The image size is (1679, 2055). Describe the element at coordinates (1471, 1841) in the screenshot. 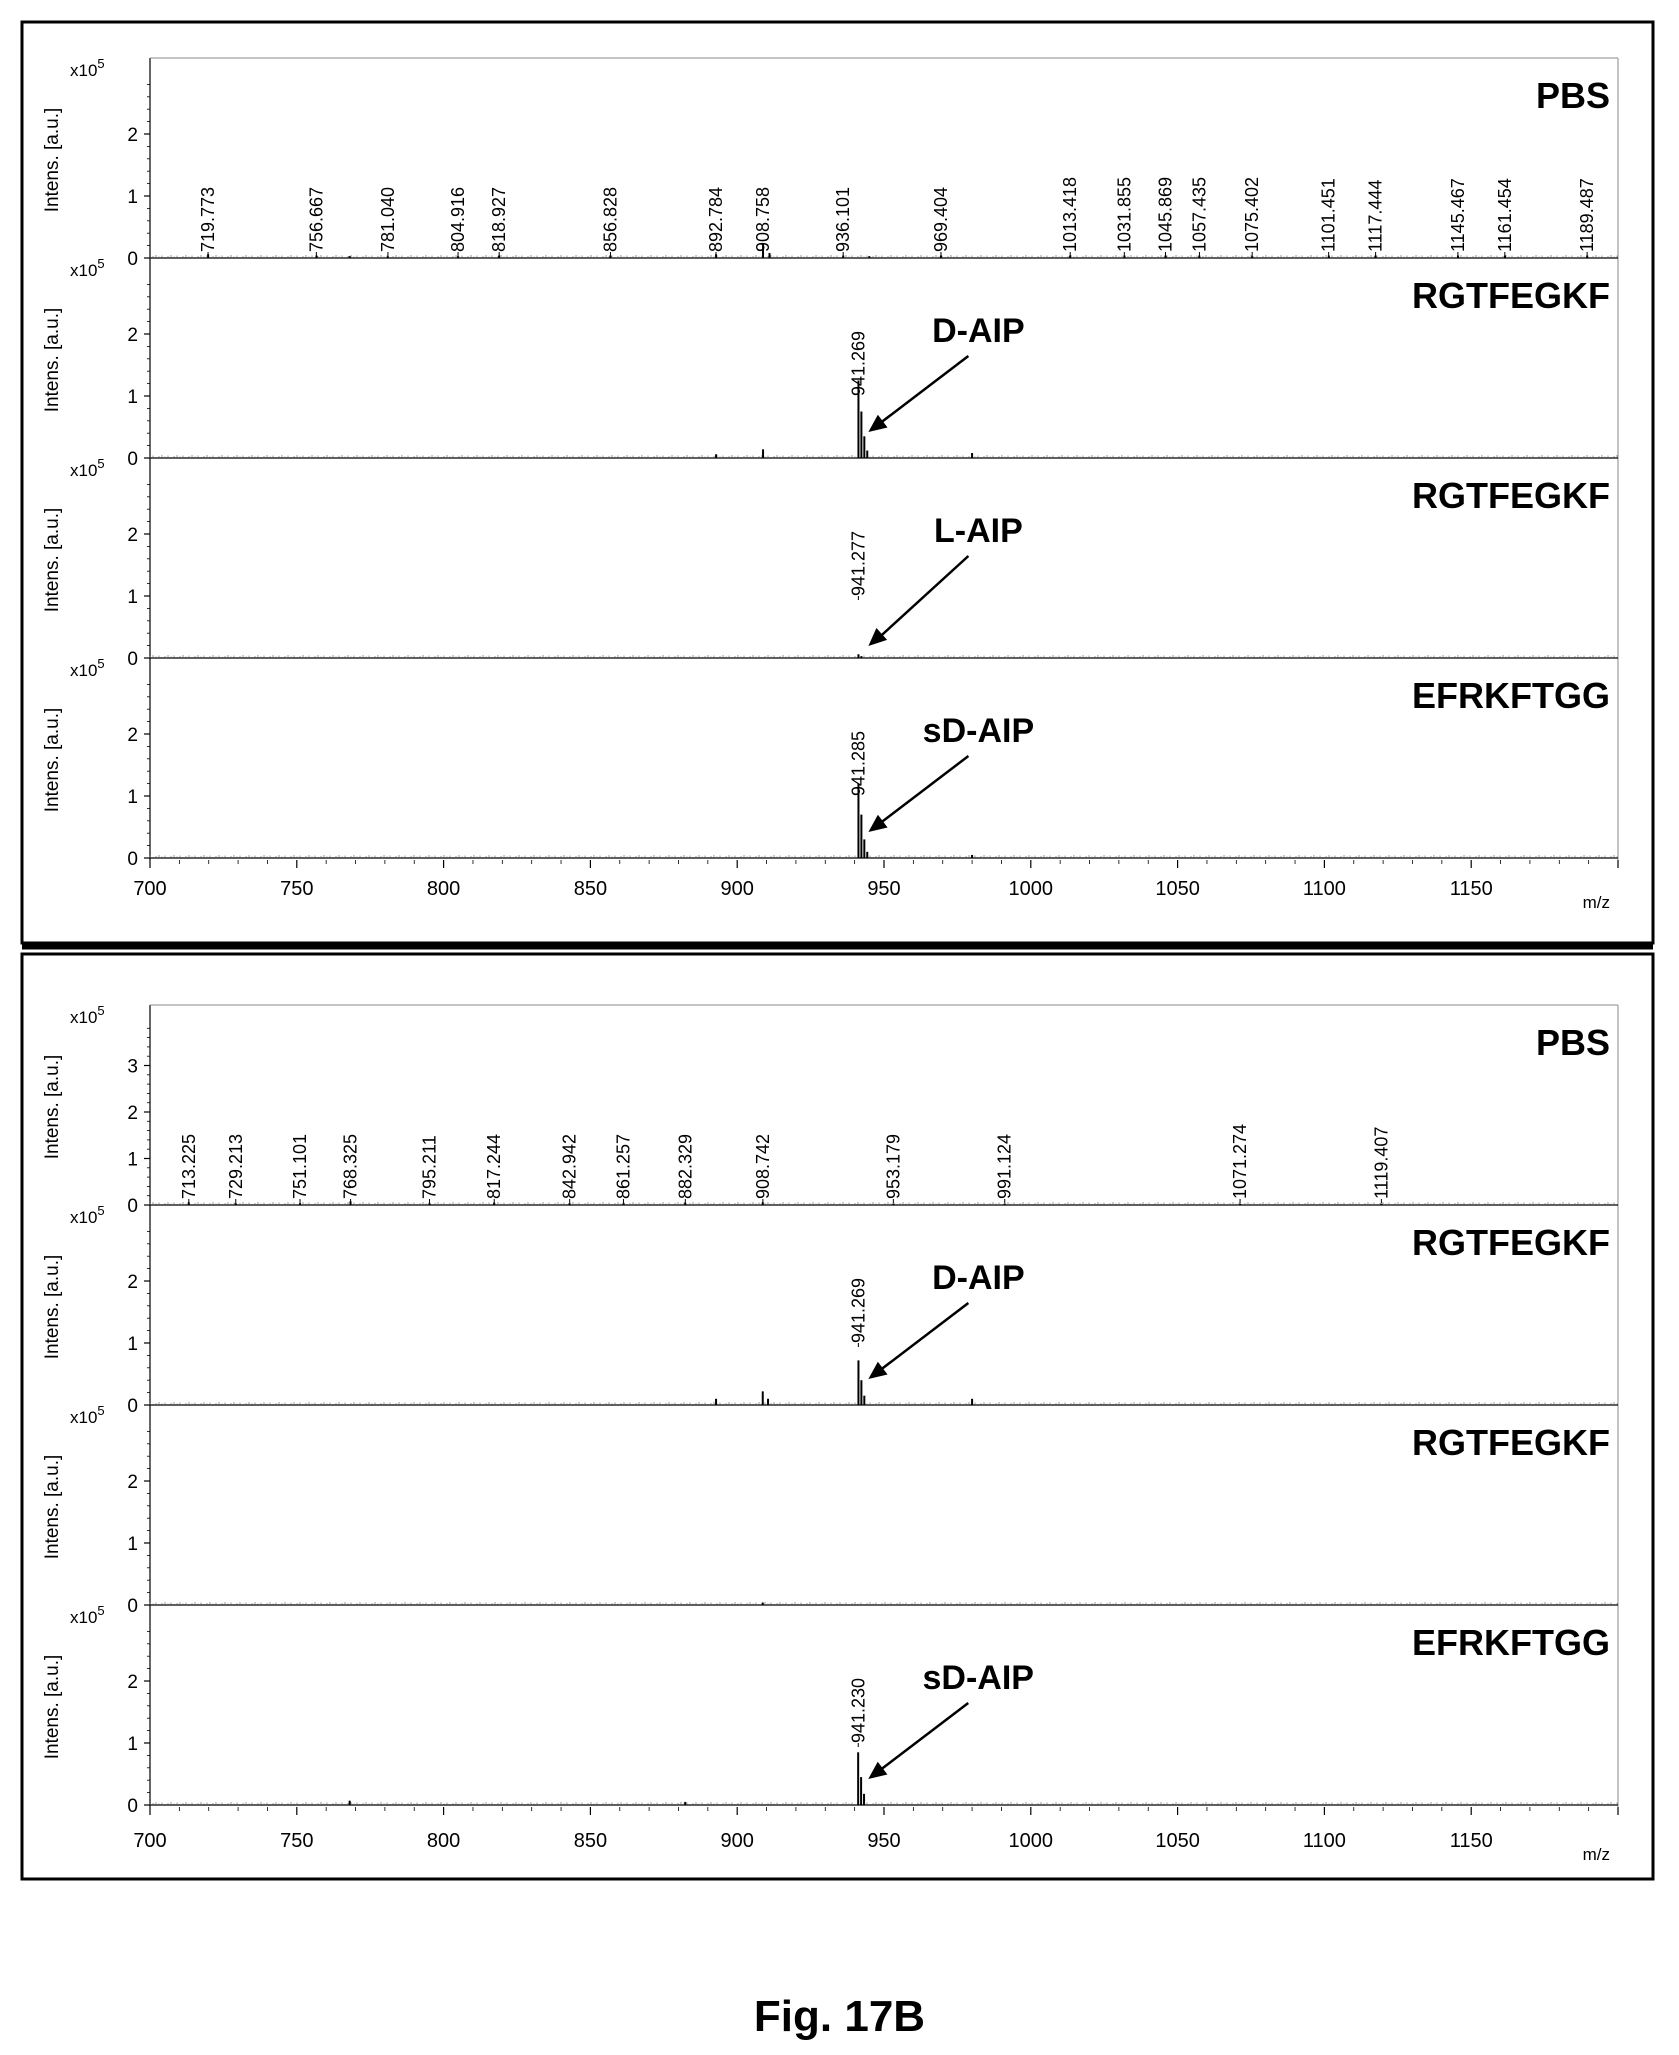

I see `x-tick-label: 1150` at that location.